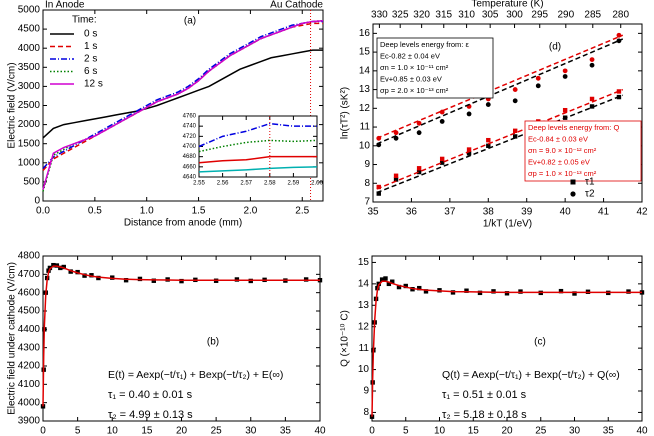 Image resolution: width=654 pixels, height=436 pixels. Describe the element at coordinates (190, 117) in the screenshot. I see `y-tick-label: 4760` at that location.